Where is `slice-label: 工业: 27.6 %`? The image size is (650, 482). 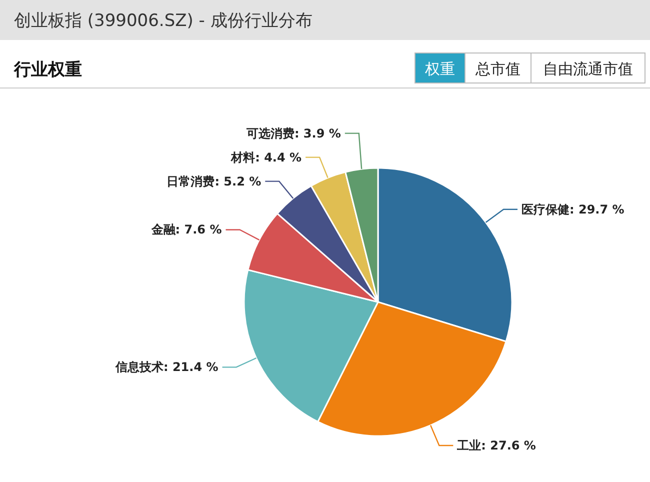
slice-label: 工业: 27.6 % is located at coordinates (496, 445).